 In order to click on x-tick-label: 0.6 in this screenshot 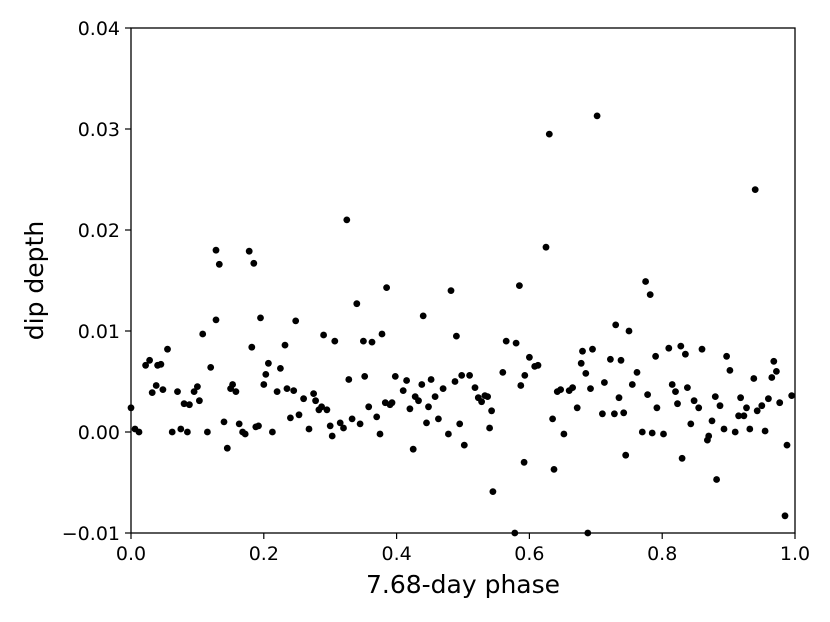, I will do `click(529, 554)`.